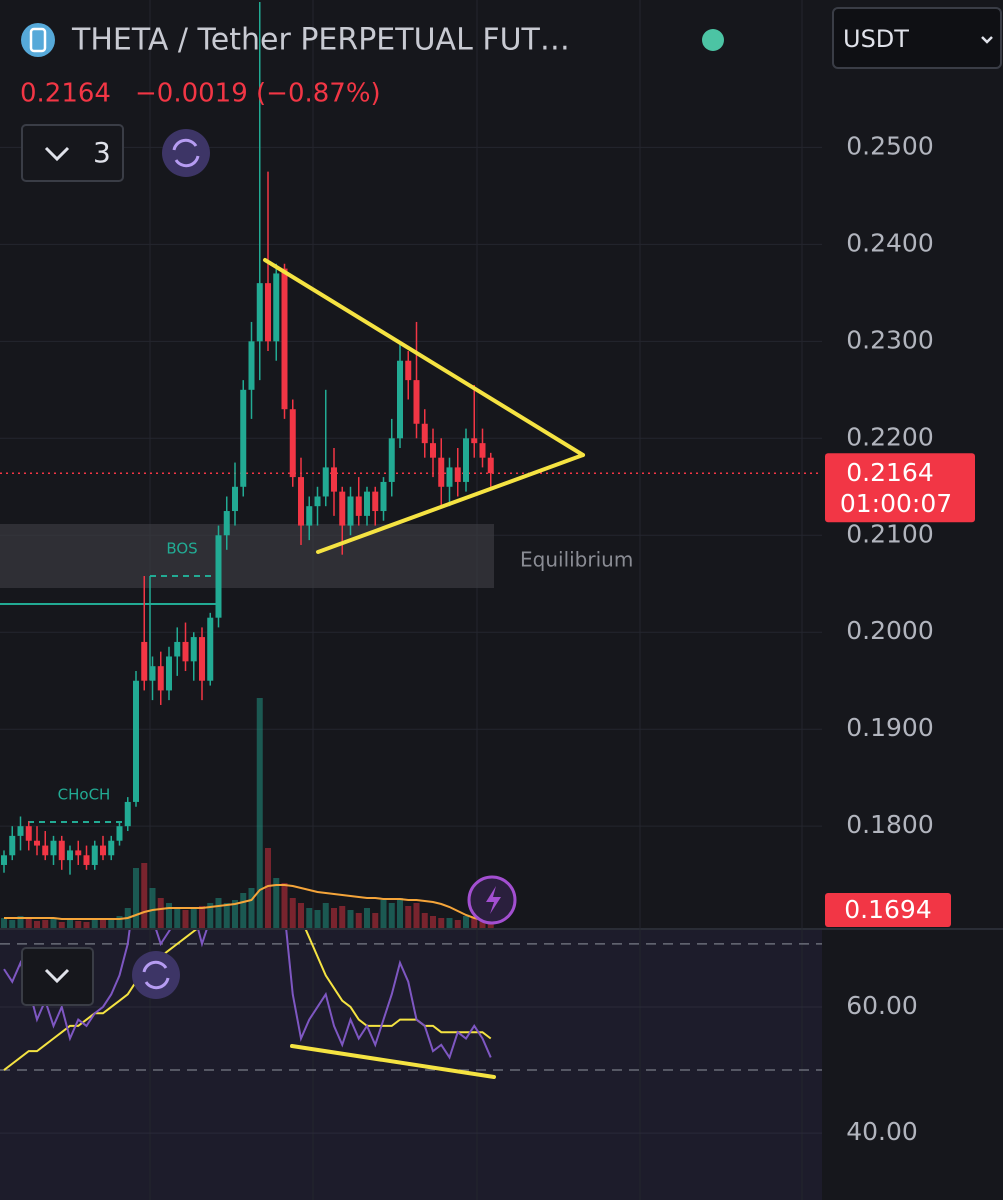 This screenshot has width=1003, height=1200. Describe the element at coordinates (889, 824) in the screenshot. I see `y-tick-label: 0.1800` at that location.